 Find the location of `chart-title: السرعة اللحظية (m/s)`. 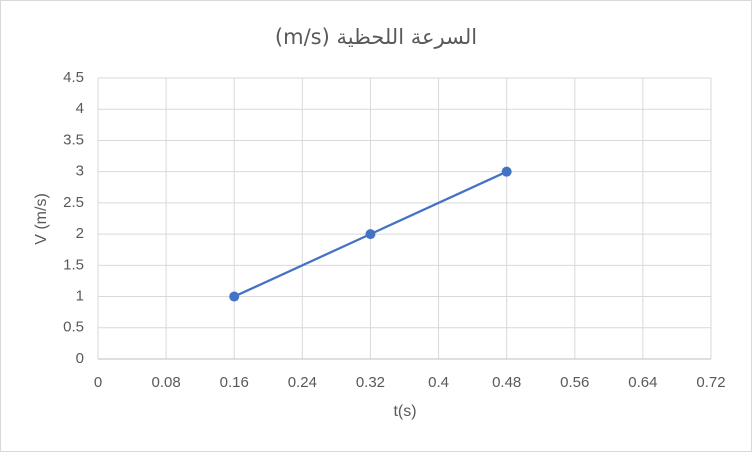

chart-title: السرعة اللحظية (m/s) is located at coordinates (376, 37).